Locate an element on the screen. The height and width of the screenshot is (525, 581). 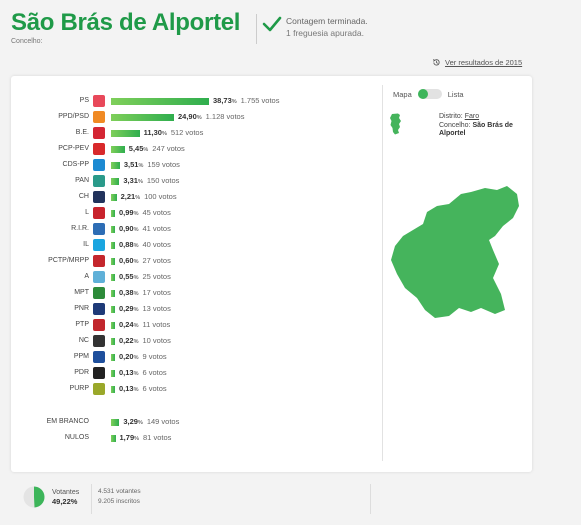
voters-pct-value: 49,22 is located at coordinates (61, 501).